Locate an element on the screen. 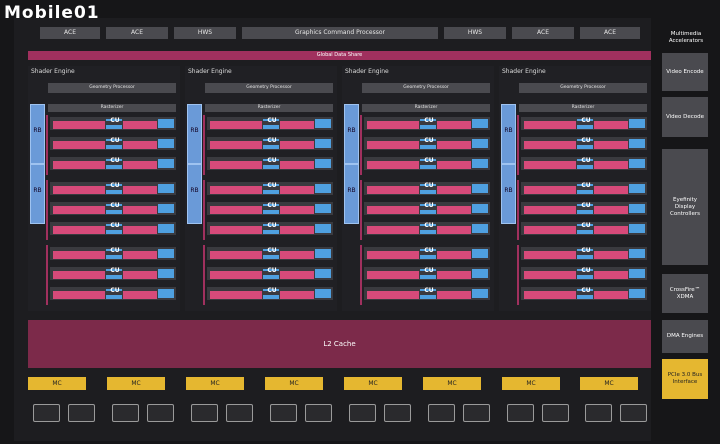 The image size is (720, 444). l2-cache: L2 Cache is located at coordinates (339, 344).